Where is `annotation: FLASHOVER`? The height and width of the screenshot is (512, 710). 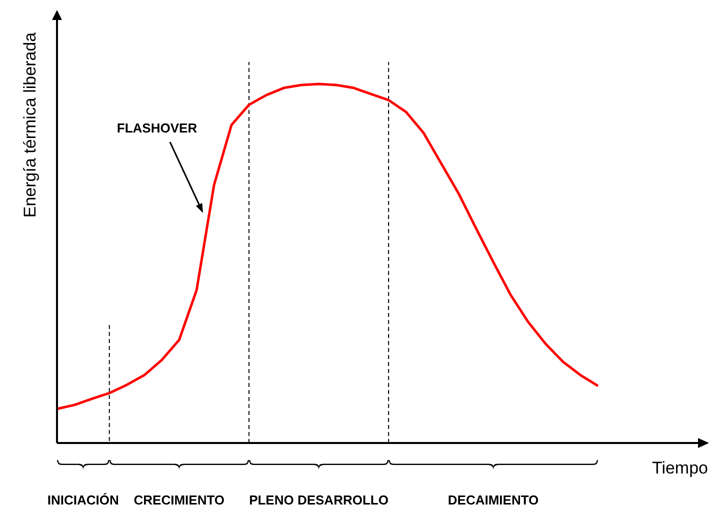 annotation: FLASHOVER is located at coordinates (157, 128).